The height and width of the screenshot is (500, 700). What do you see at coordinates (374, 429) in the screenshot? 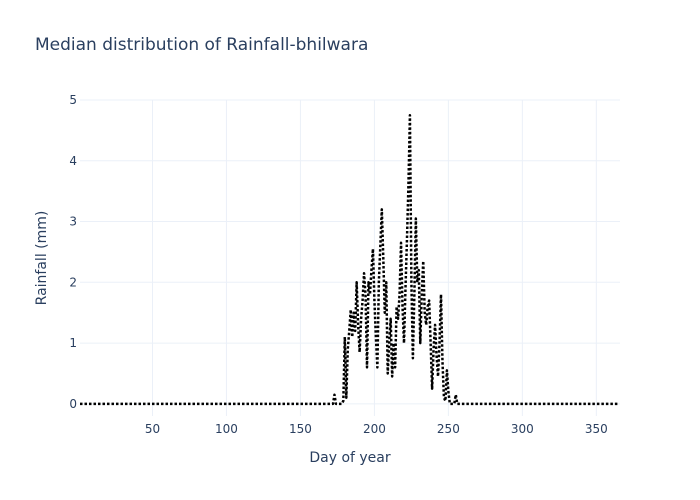
I see `x-tick-label: 200` at bounding box center [374, 429].